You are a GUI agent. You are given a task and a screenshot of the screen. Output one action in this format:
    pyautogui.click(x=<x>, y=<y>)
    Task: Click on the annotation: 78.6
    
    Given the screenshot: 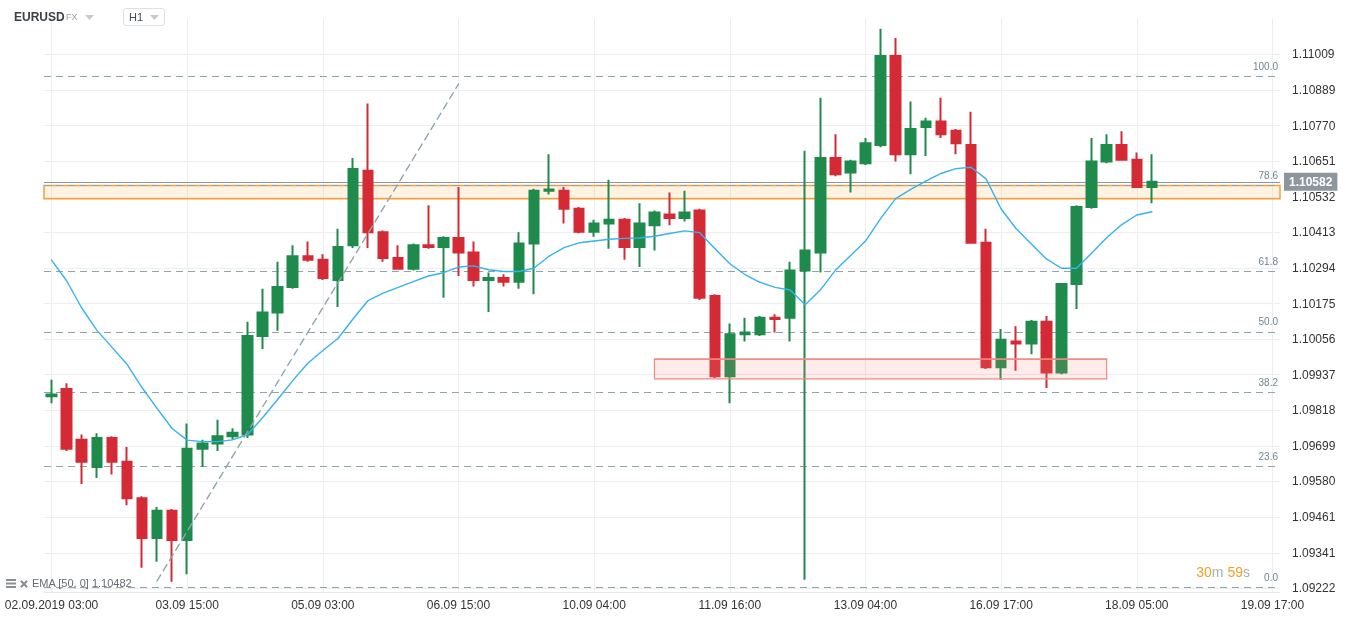 What is the action you would take?
    pyautogui.click(x=1268, y=176)
    